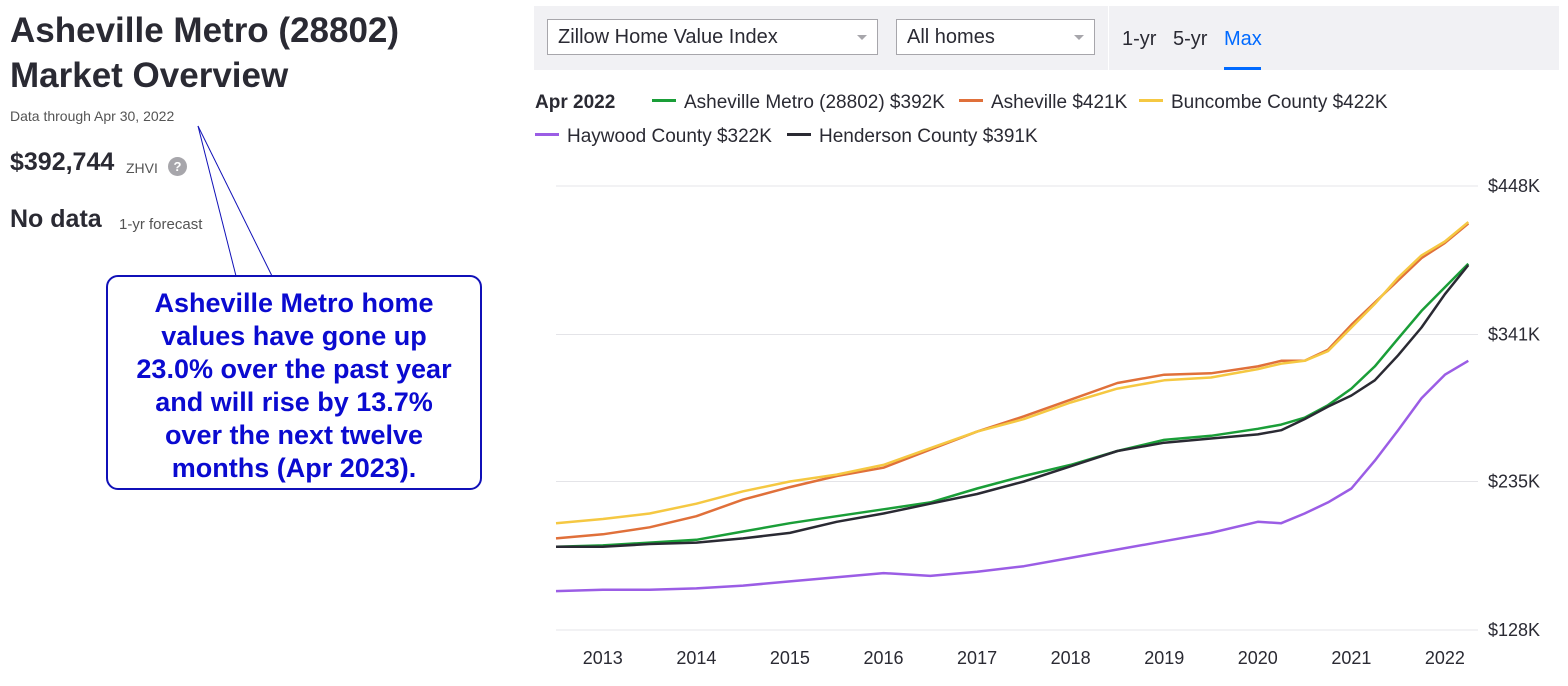  Describe the element at coordinates (951, 37) in the screenshot. I see `home-type-select-value: All homes` at that location.